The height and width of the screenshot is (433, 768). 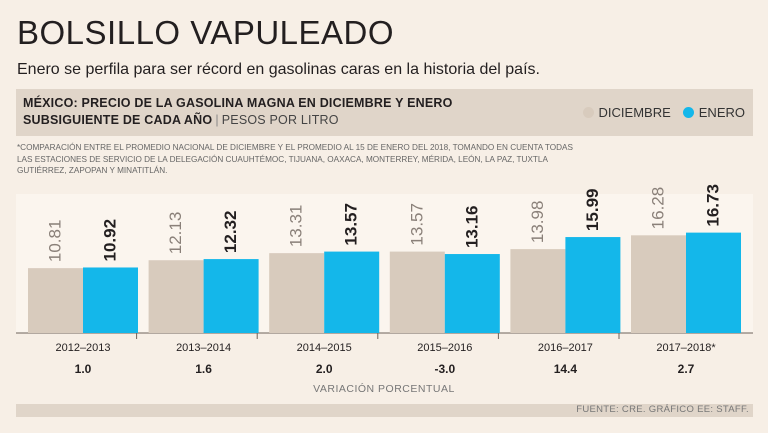 I want to click on data-label-diciembre-0: 10.81, so click(x=55, y=241).